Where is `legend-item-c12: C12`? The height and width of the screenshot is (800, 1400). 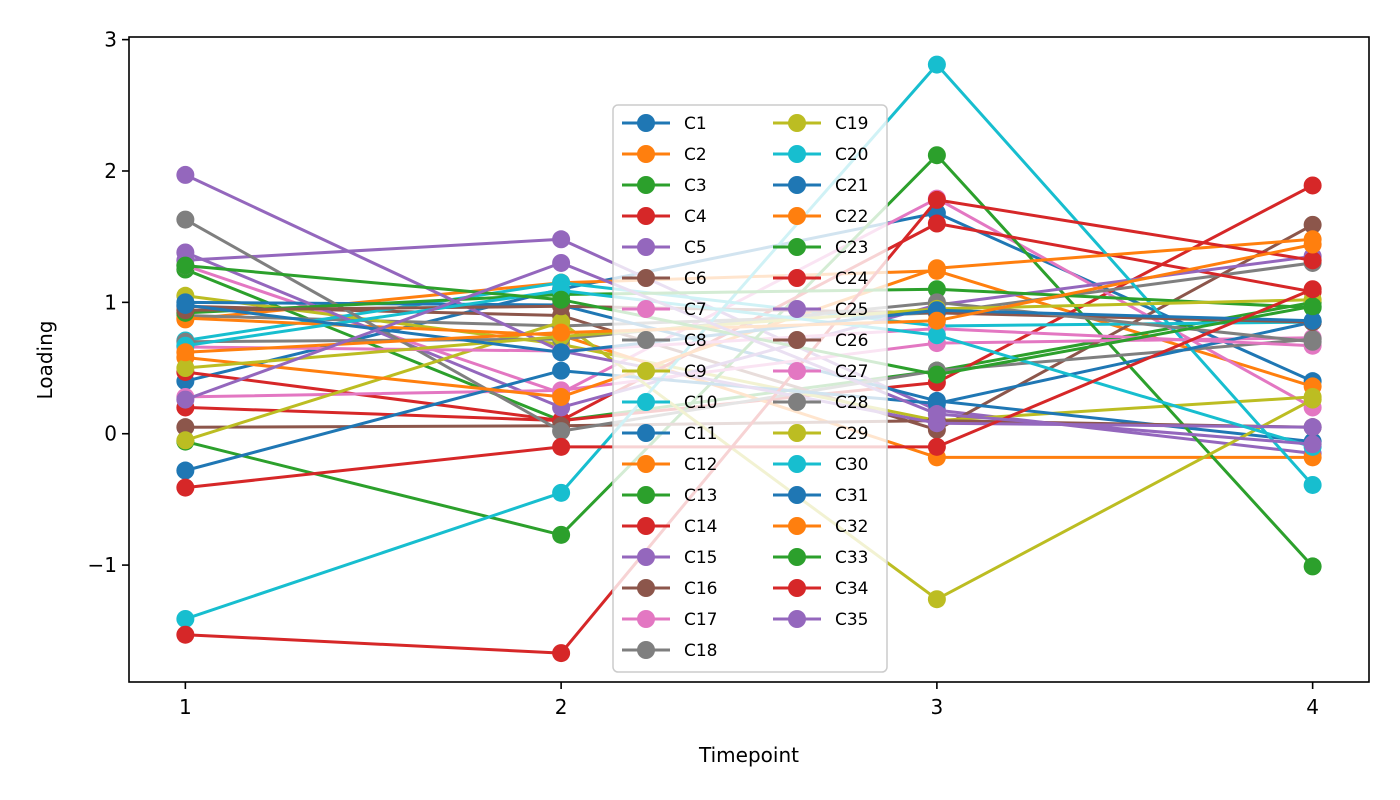 legend-item-c12: C12 is located at coordinates (670, 465).